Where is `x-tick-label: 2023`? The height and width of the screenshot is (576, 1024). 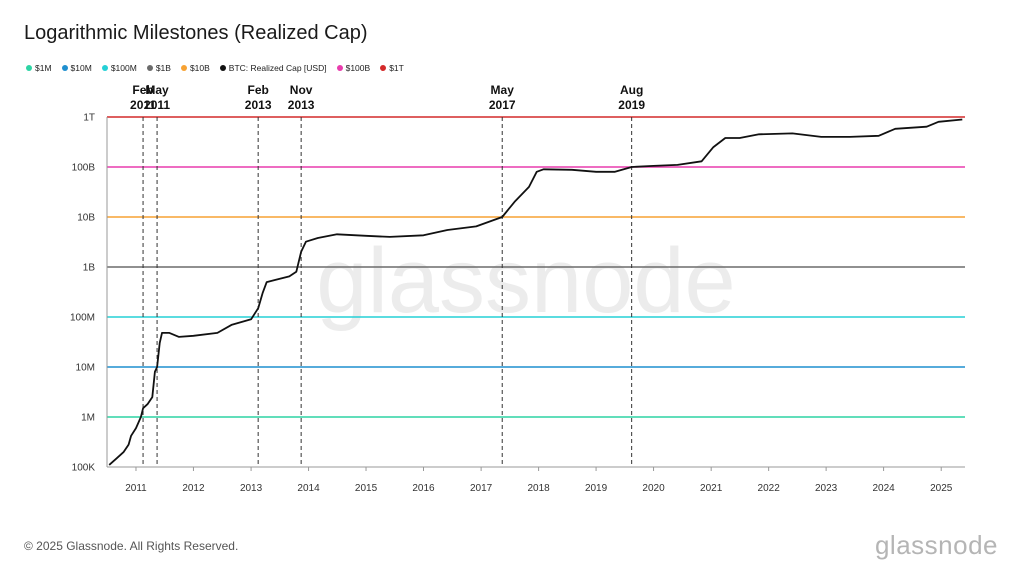
x-tick-label: 2023 is located at coordinates (826, 488).